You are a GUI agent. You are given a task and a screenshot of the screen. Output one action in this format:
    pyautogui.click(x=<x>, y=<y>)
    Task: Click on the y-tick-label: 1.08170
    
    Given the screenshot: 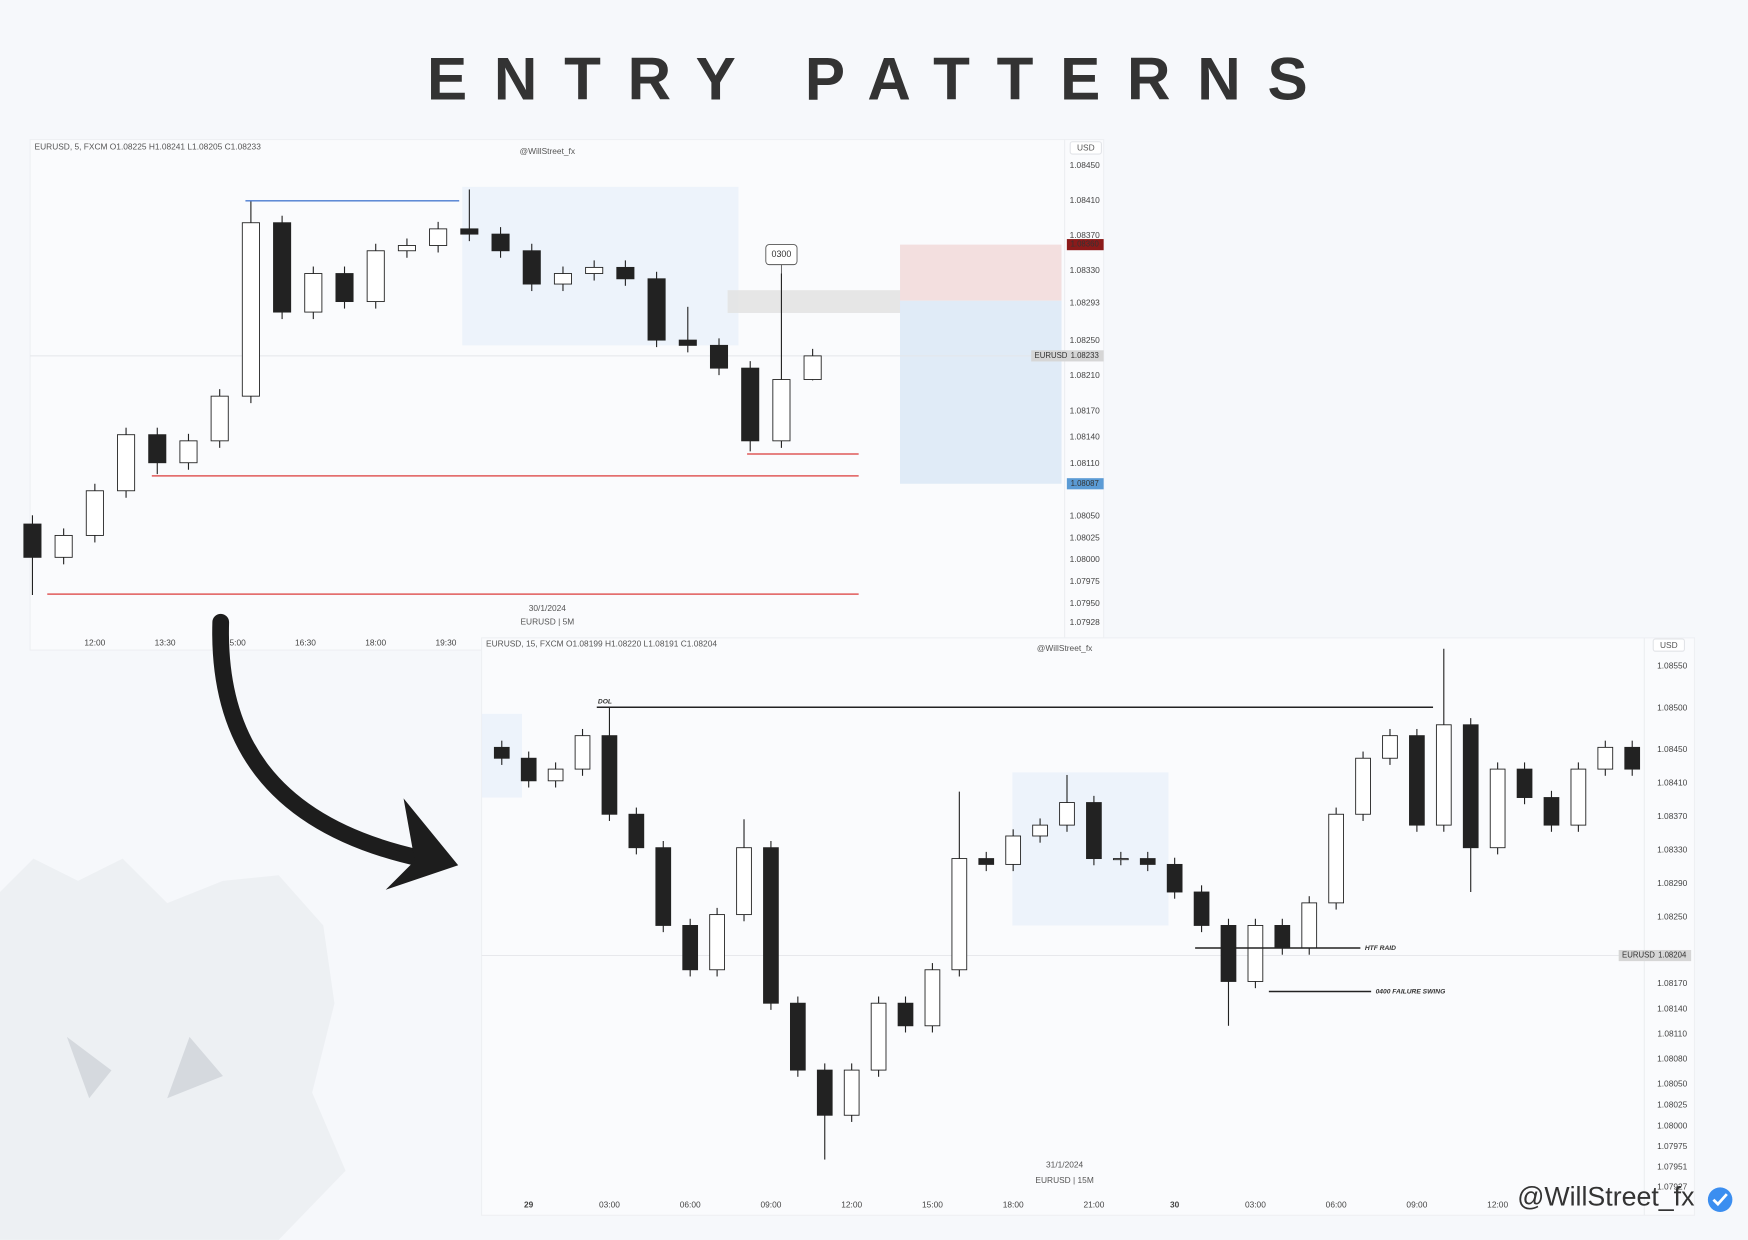 What is the action you would take?
    pyautogui.click(x=1085, y=410)
    